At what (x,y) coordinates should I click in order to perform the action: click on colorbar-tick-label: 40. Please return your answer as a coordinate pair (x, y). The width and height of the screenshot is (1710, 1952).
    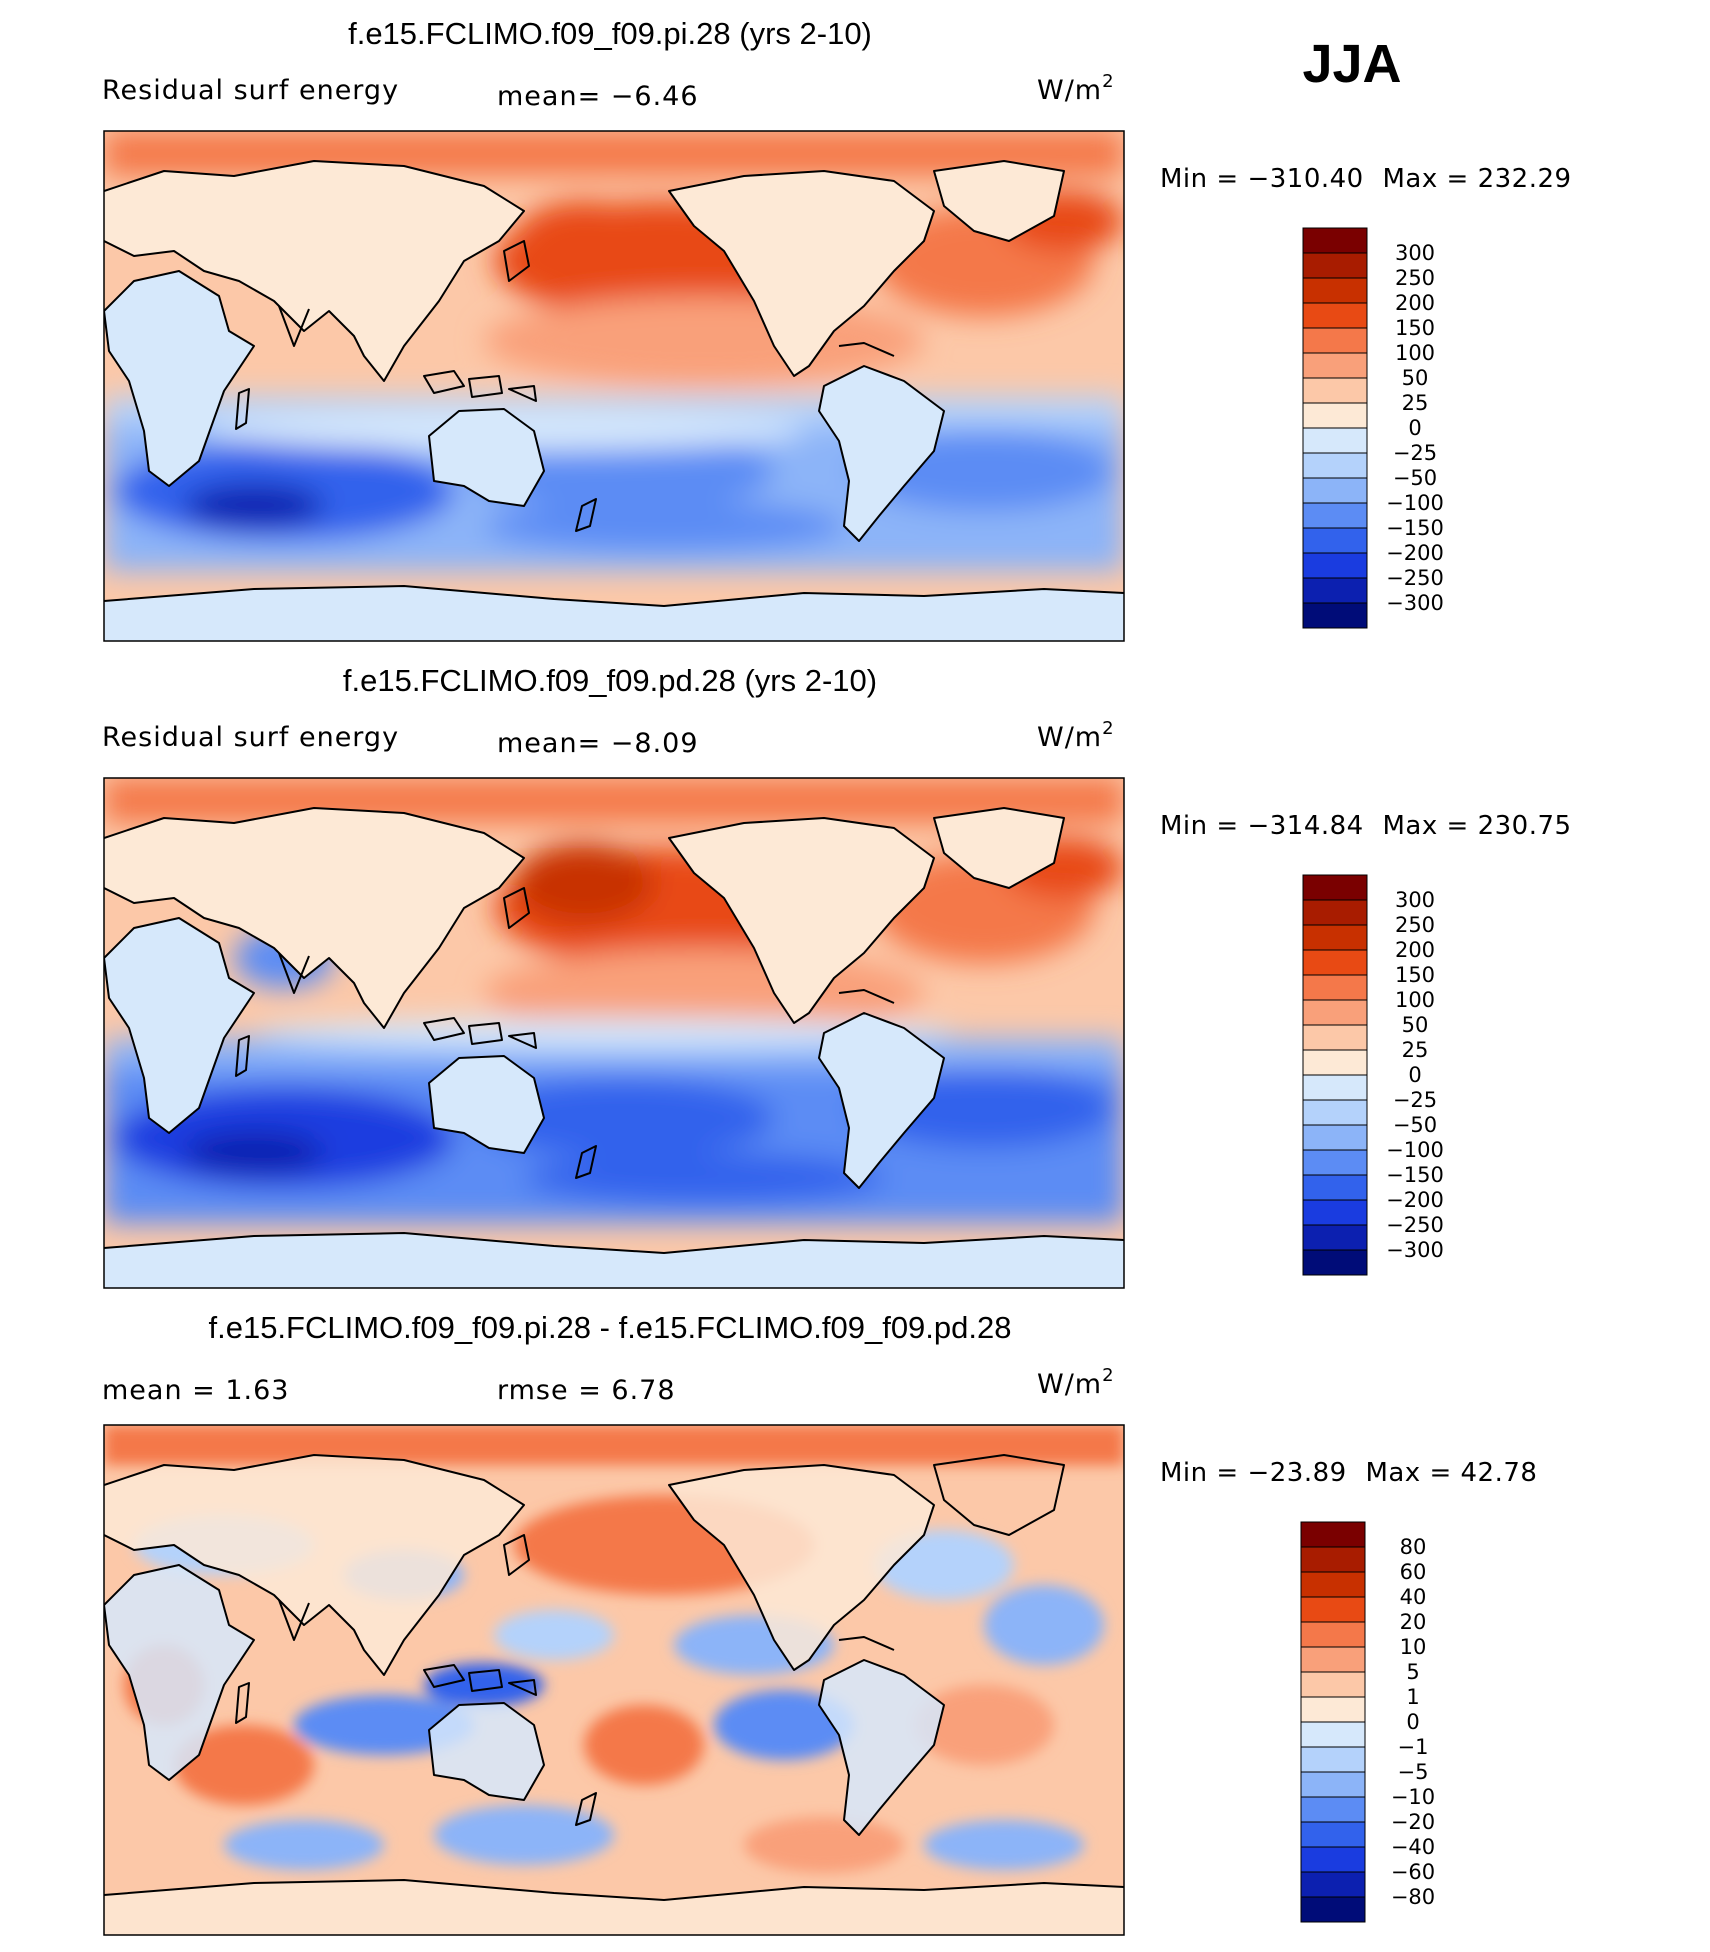
    Looking at the image, I should click on (1413, 1597).